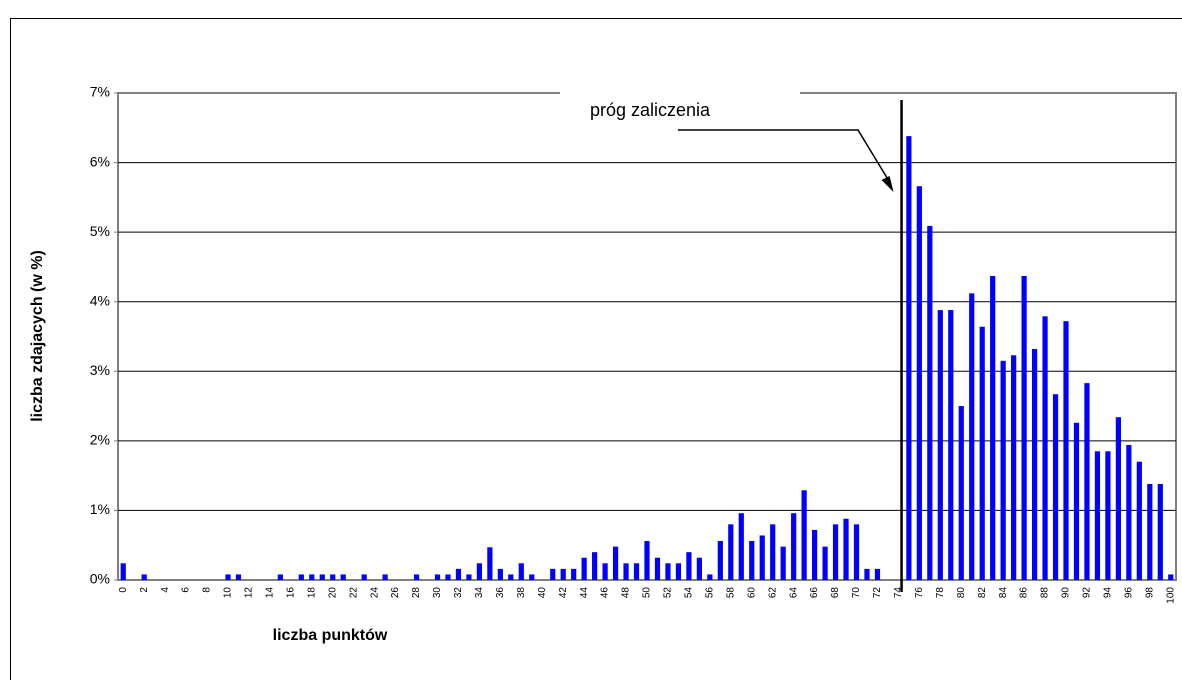  What do you see at coordinates (961, 593) in the screenshot?
I see `x-tick-label: 80` at bounding box center [961, 593].